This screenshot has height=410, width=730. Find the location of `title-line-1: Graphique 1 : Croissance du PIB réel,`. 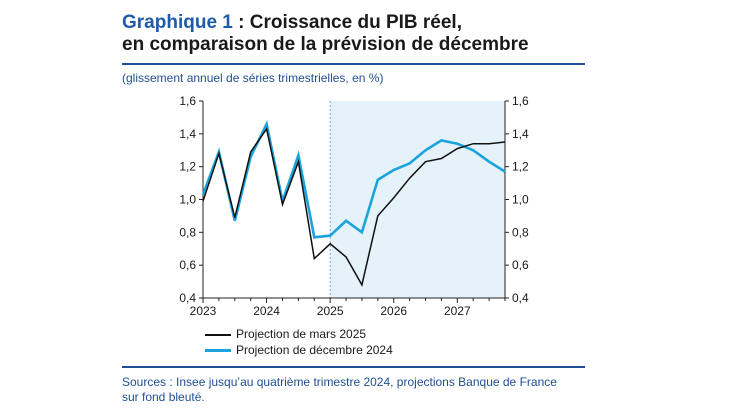

title-line-1: Graphique 1 : Croissance du PIB réel, is located at coordinates (357, 23).